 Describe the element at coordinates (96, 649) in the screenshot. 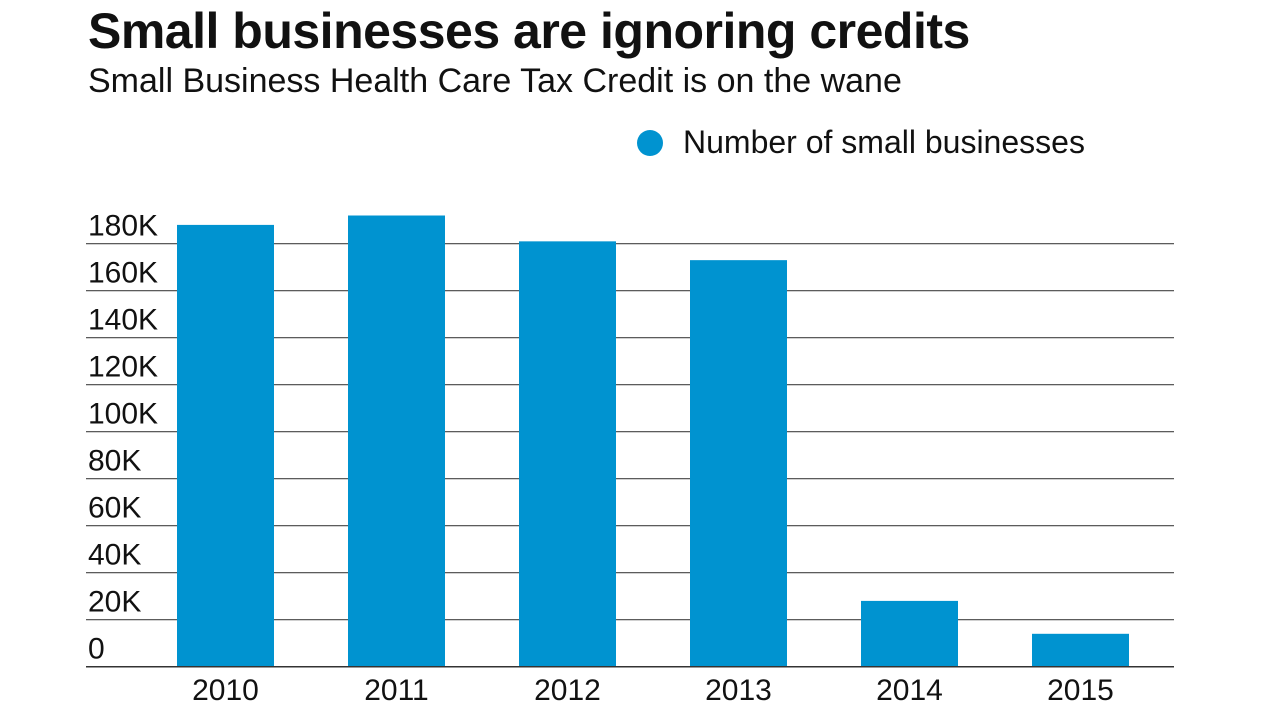

I see `y-tick-label: 0` at that location.